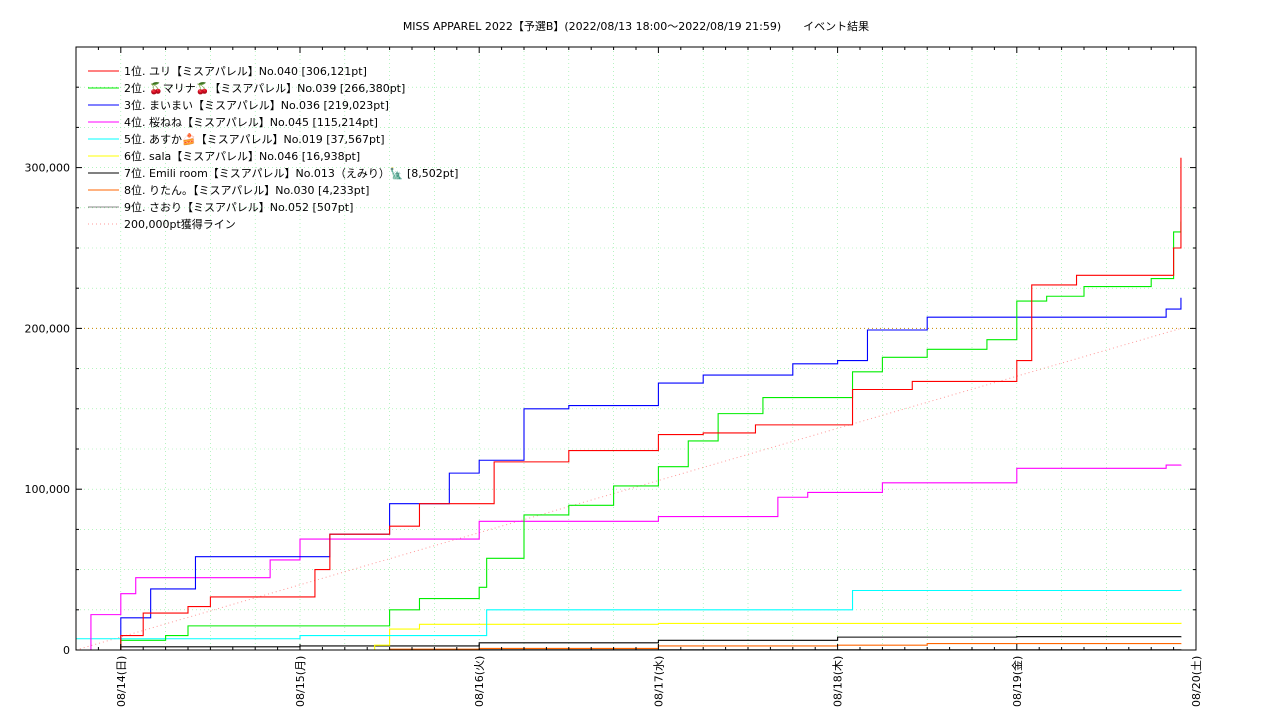  What do you see at coordinates (1017, 681) in the screenshot?
I see `x-tick-label: 08/19(金)` at bounding box center [1017, 681].